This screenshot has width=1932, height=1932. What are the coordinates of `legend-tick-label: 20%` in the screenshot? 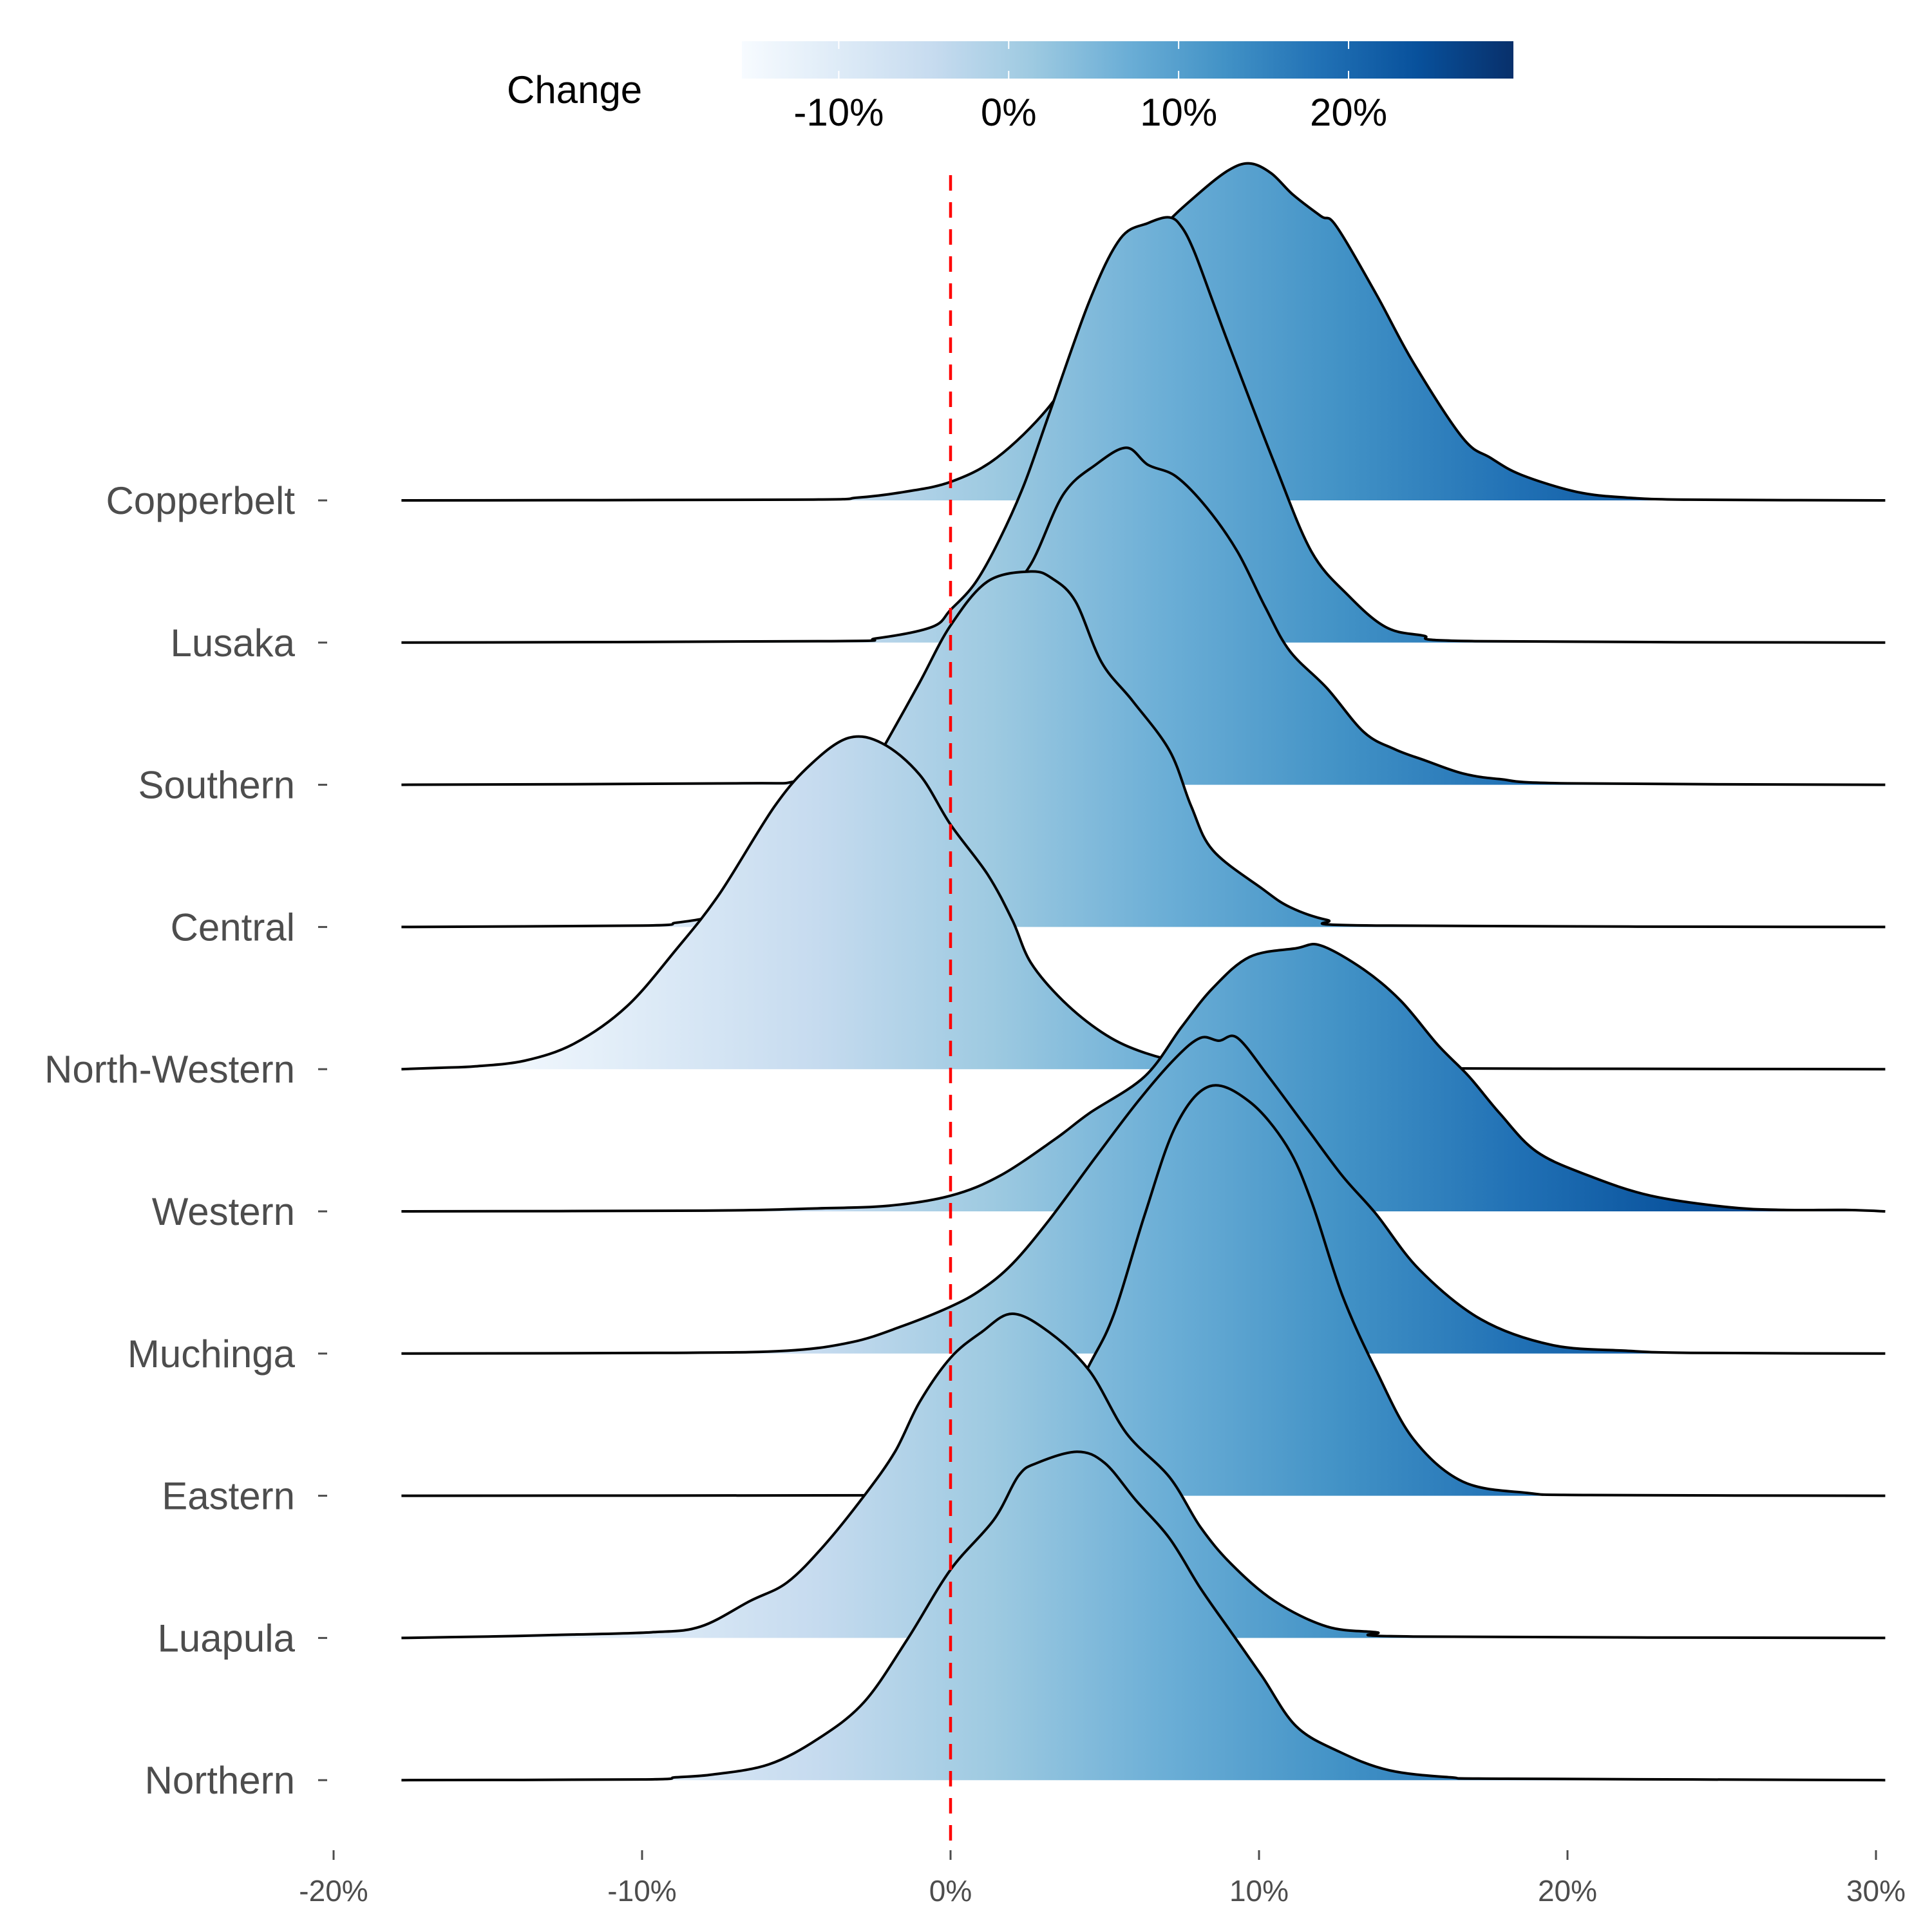 It's located at (1349, 112).